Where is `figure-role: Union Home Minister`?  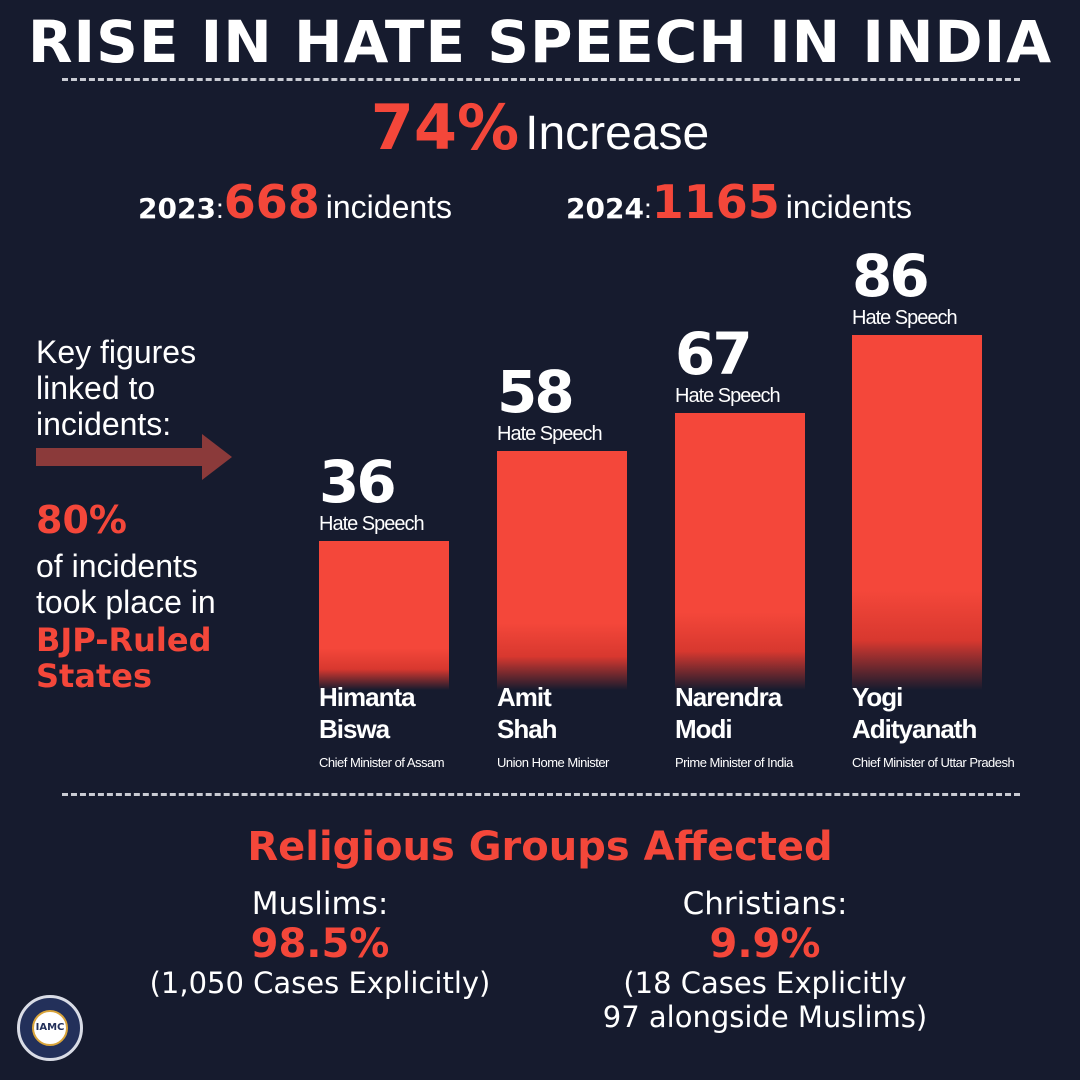
figure-role: Union Home Minister is located at coordinates (553, 762).